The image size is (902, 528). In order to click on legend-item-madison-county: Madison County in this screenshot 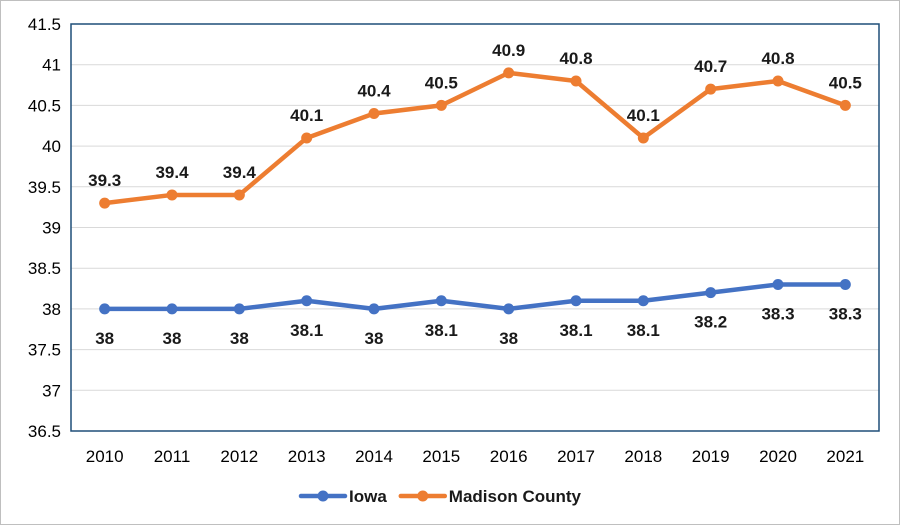, I will do `click(490, 496)`.